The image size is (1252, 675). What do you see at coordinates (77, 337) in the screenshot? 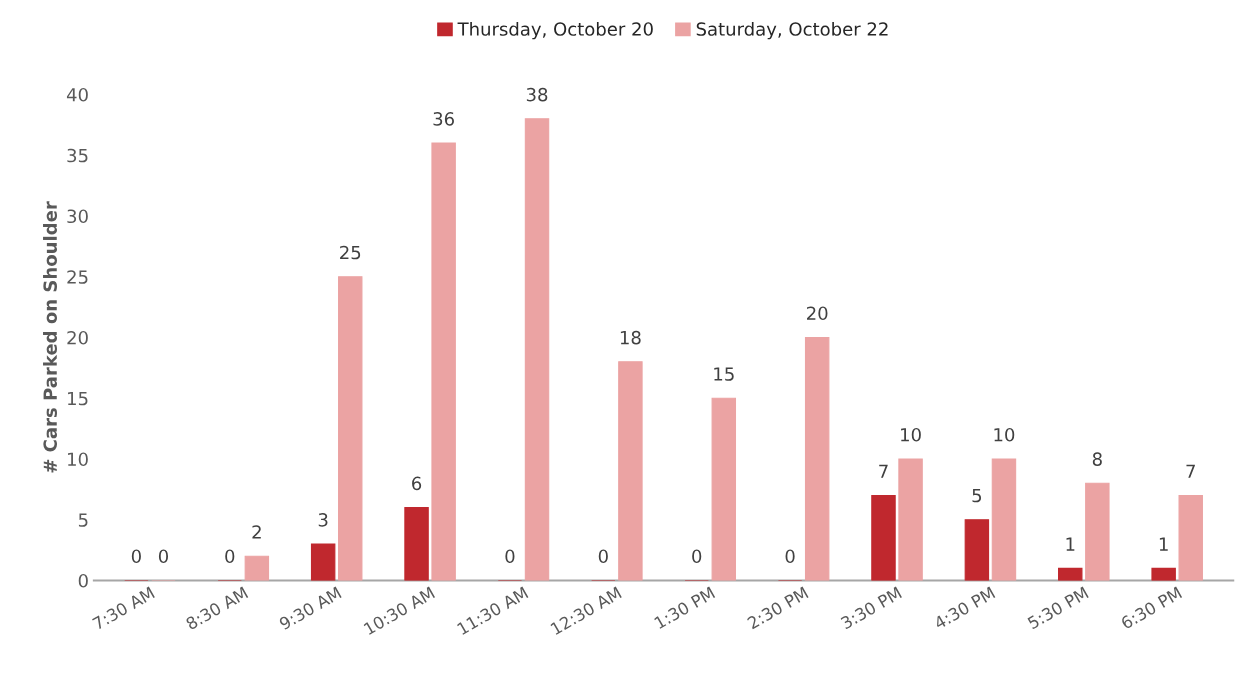
I see `y-tick-label: 20` at bounding box center [77, 337].